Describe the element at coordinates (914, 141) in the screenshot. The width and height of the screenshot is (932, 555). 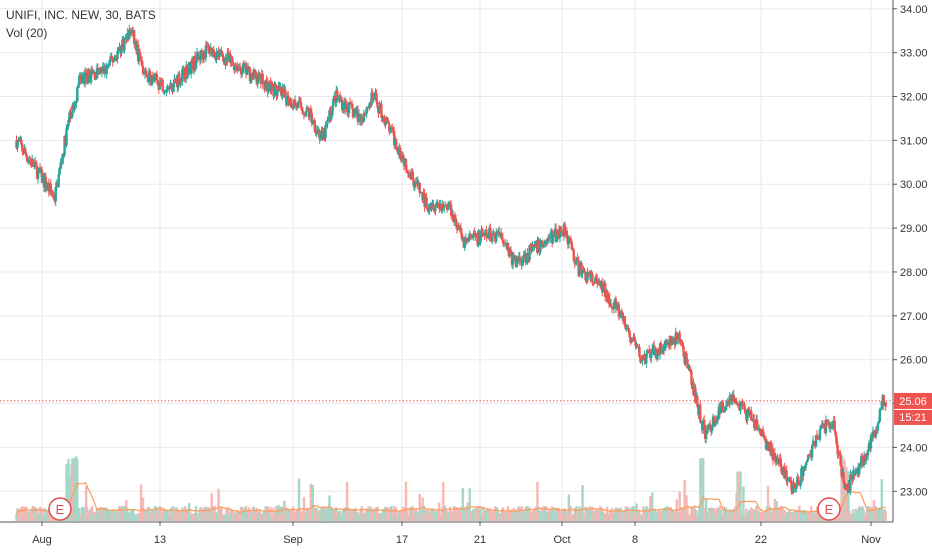
I see `price-tick-label: 31.00` at that location.